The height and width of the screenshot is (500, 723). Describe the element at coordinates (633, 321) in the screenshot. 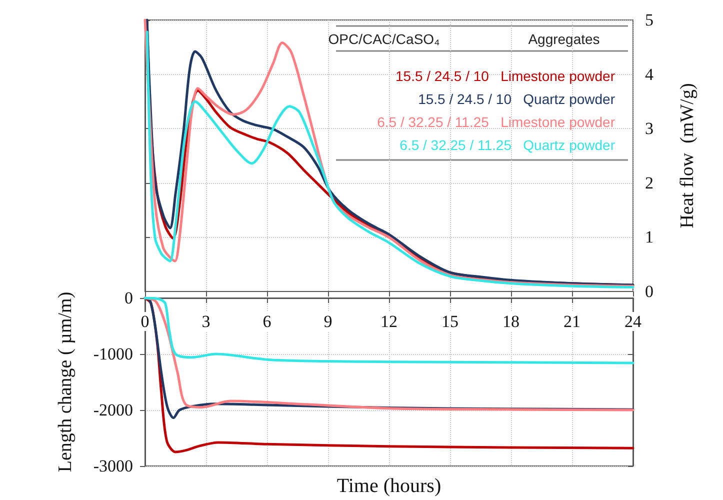

I see `x-tick-label: 24` at that location.